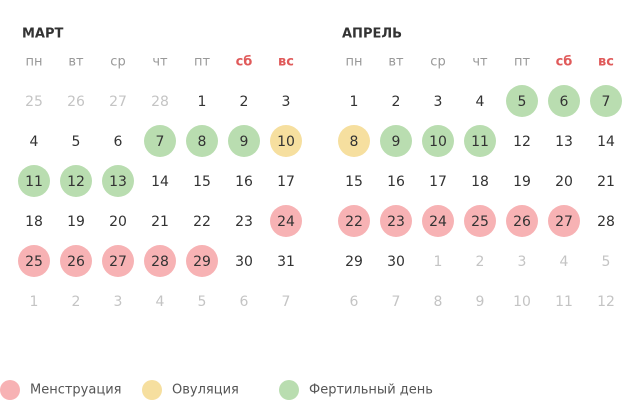 The width and height of the screenshot is (640, 412). I want to click on legend-label: Овуляция, so click(205, 390).